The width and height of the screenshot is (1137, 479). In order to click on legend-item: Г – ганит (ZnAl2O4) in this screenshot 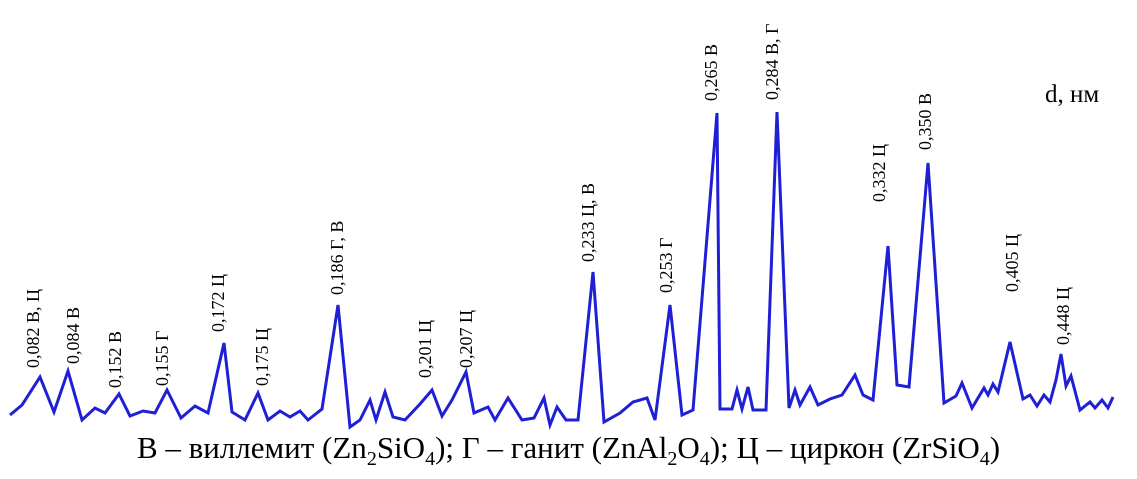, I will do `click(591, 450)`.